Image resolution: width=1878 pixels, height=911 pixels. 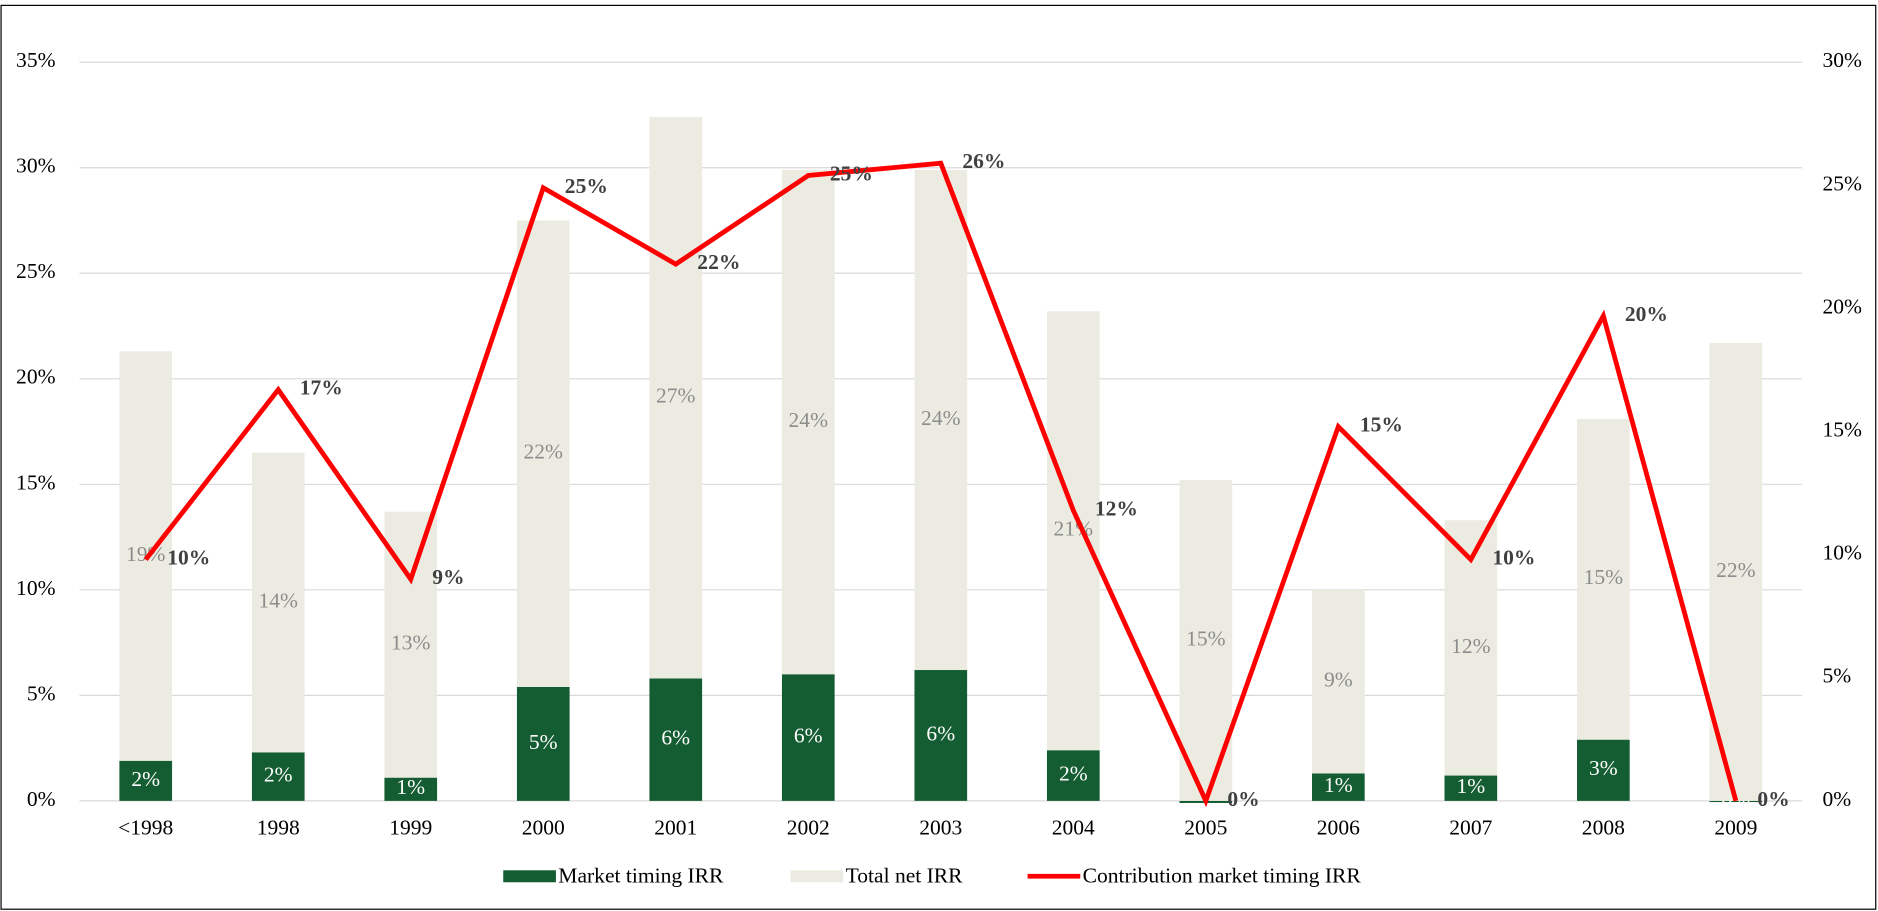 What do you see at coordinates (1735, 828) in the screenshot?
I see `x-tick-label: 2009` at bounding box center [1735, 828].